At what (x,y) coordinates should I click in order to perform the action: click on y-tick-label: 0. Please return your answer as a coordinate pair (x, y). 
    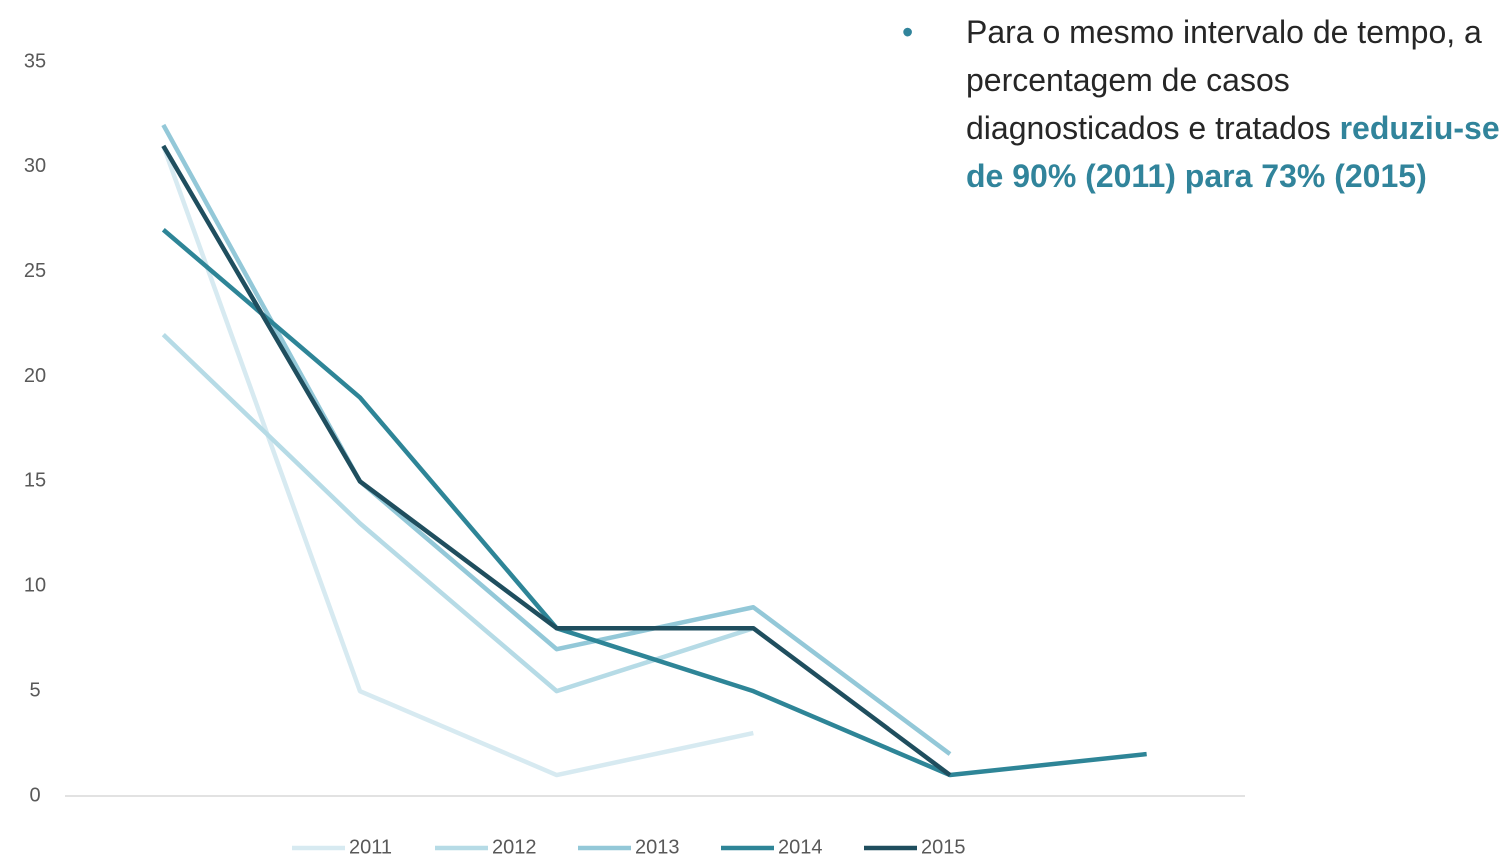
    Looking at the image, I should click on (34, 795).